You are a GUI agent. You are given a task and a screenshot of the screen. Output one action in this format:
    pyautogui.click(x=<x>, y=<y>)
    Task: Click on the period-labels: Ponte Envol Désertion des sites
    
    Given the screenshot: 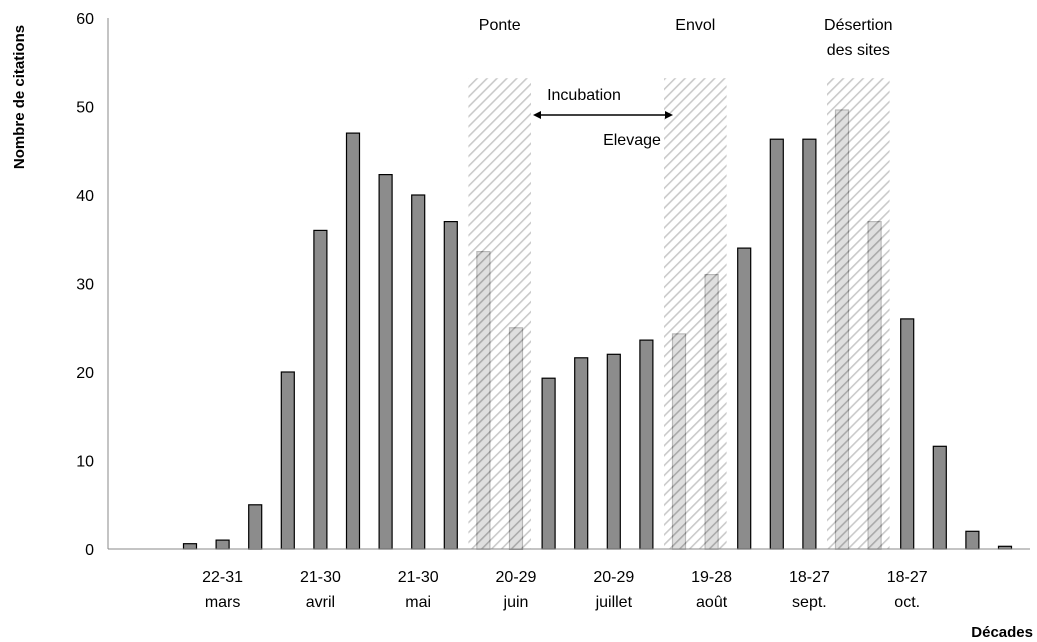 What is the action you would take?
    pyautogui.click(x=686, y=38)
    